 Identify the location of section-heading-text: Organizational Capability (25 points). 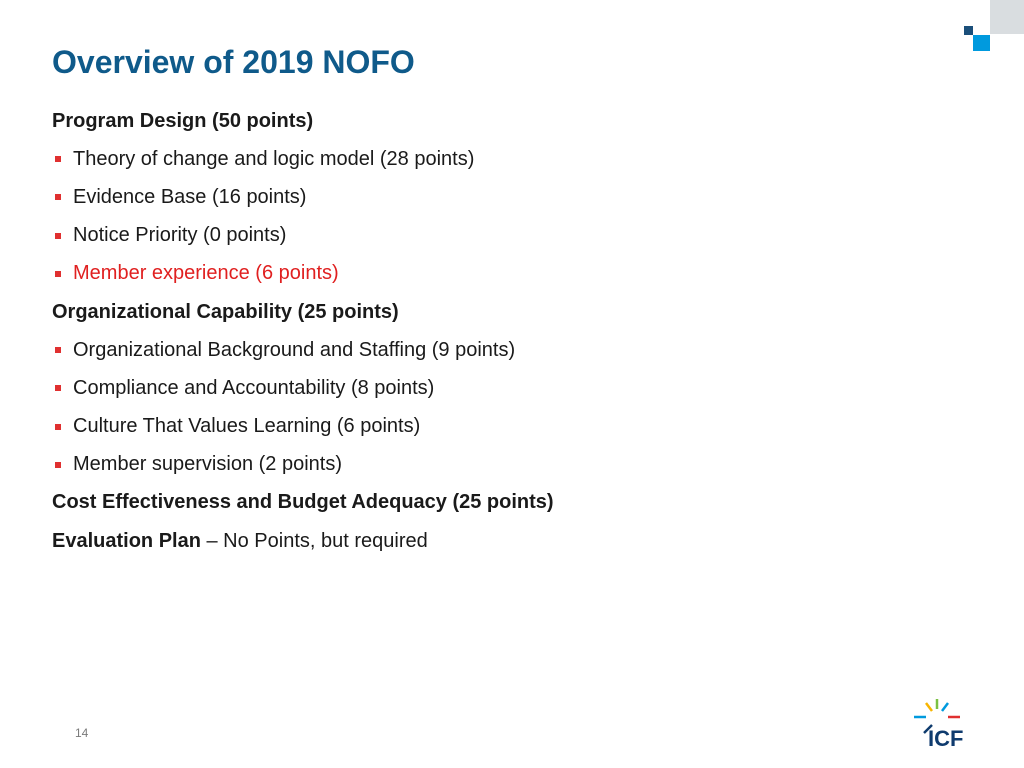
(225, 311).